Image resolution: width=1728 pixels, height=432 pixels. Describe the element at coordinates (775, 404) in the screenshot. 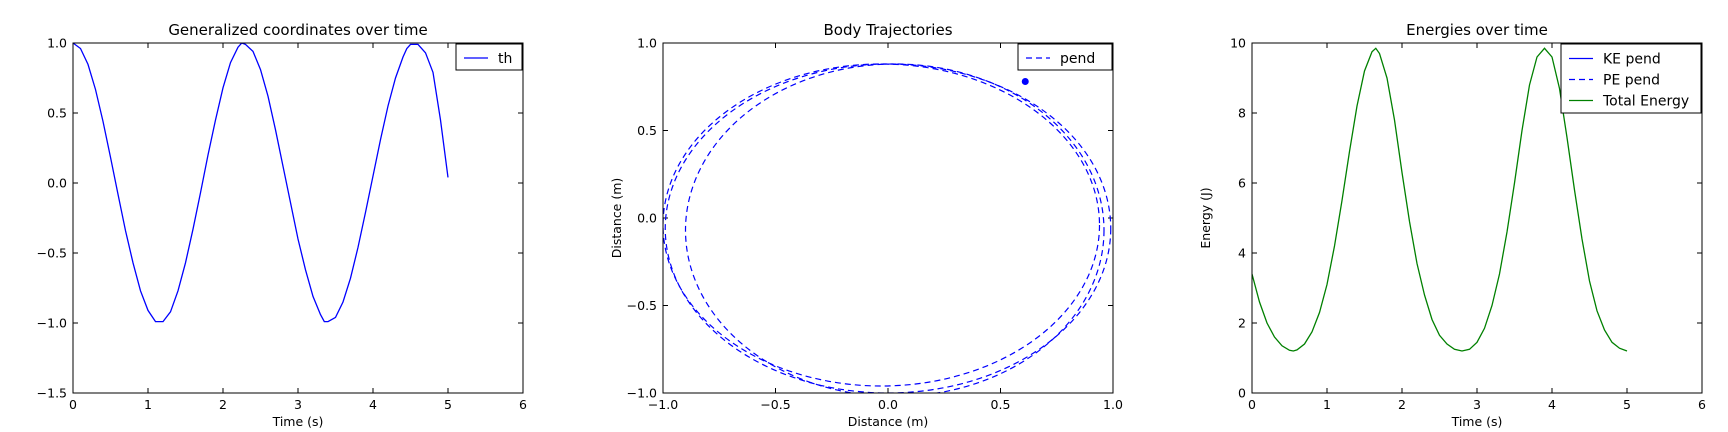

I see `x-tick-label: −0.5` at that location.